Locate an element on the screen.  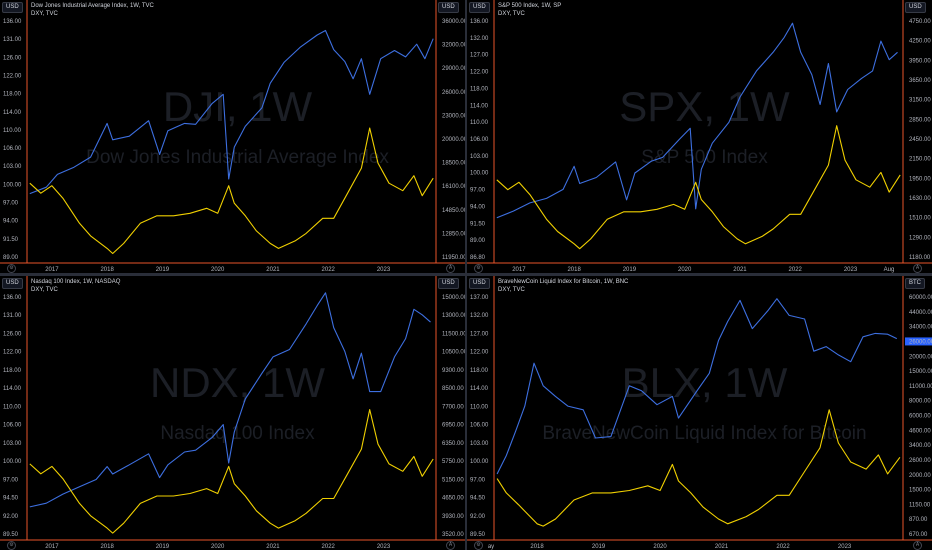
right-tick-label: 60000.00 is located at coordinates (920, 298).